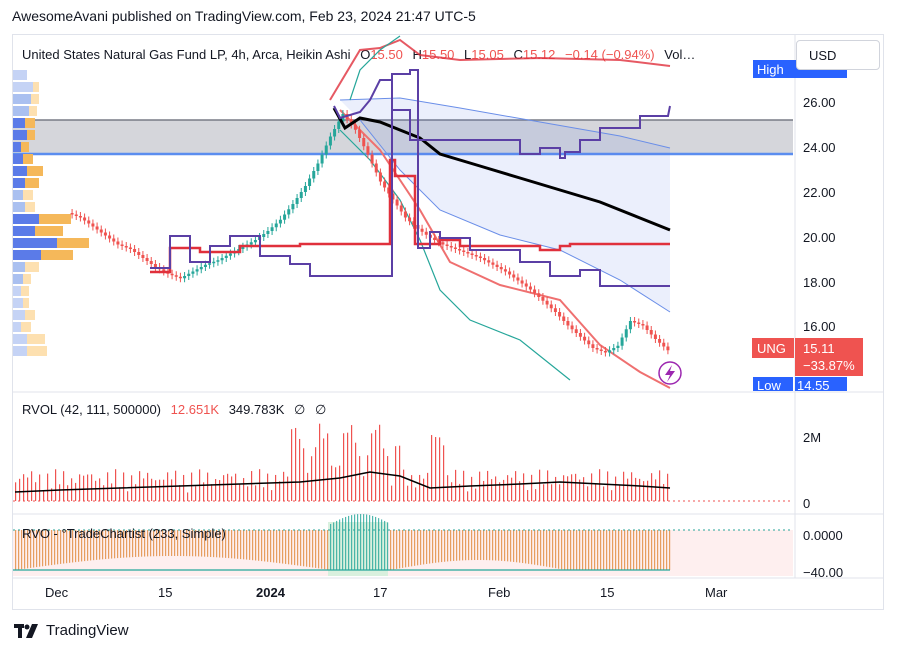 This screenshot has height=654, width=898. I want to click on rvol-bars, so click(342, 462).